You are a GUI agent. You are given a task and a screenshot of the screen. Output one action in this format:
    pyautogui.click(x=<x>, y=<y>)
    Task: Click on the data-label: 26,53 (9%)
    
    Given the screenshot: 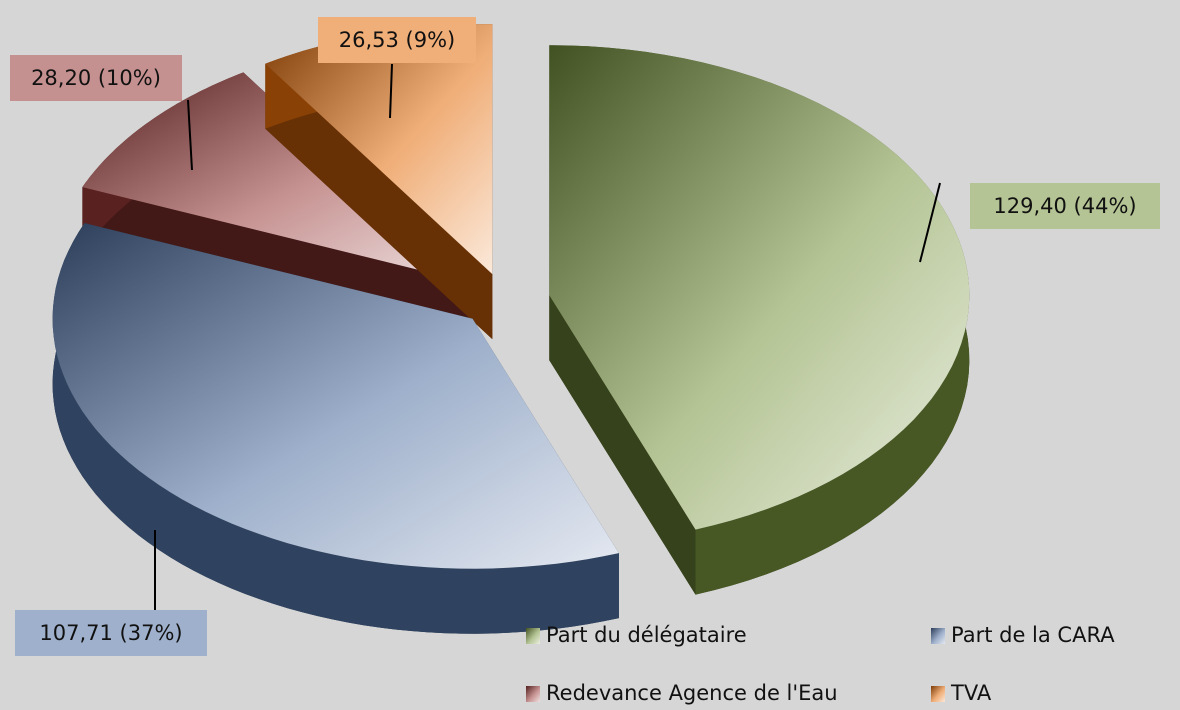 What is the action you would take?
    pyautogui.click(x=397, y=40)
    